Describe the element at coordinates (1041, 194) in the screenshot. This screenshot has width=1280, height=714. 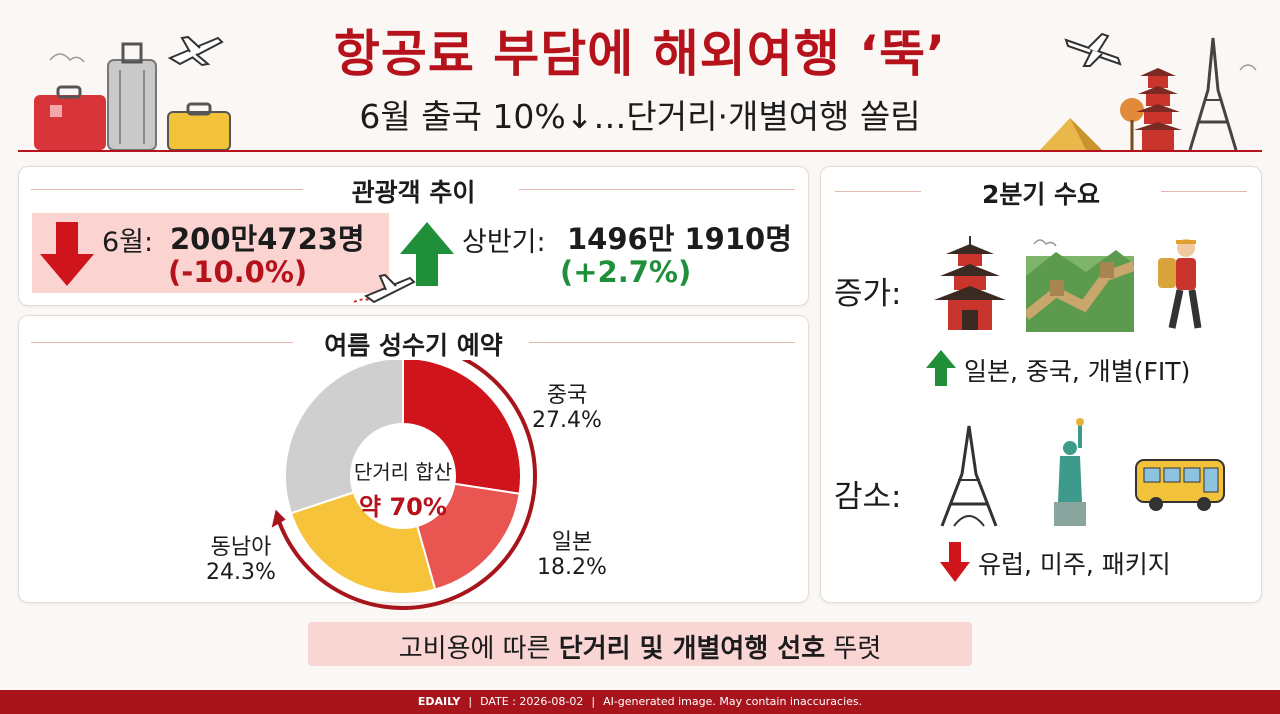
I see `demand-heading: 2분기 수요` at that location.